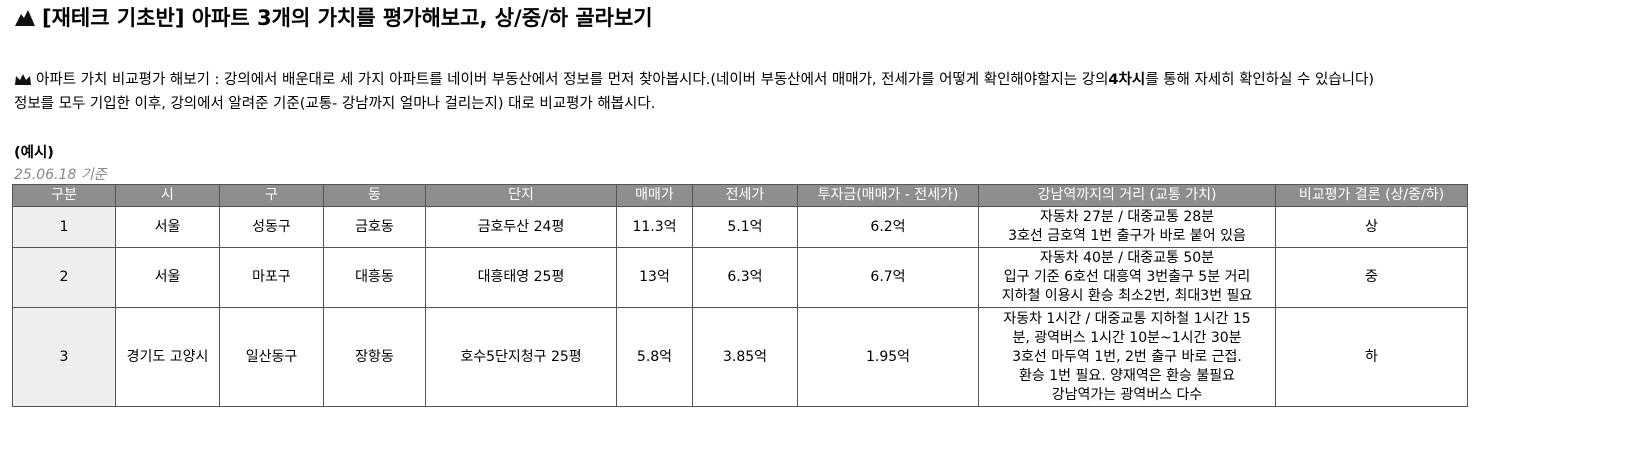  What do you see at coordinates (34, 153) in the screenshot?
I see `example-label: (예시)` at bounding box center [34, 153].